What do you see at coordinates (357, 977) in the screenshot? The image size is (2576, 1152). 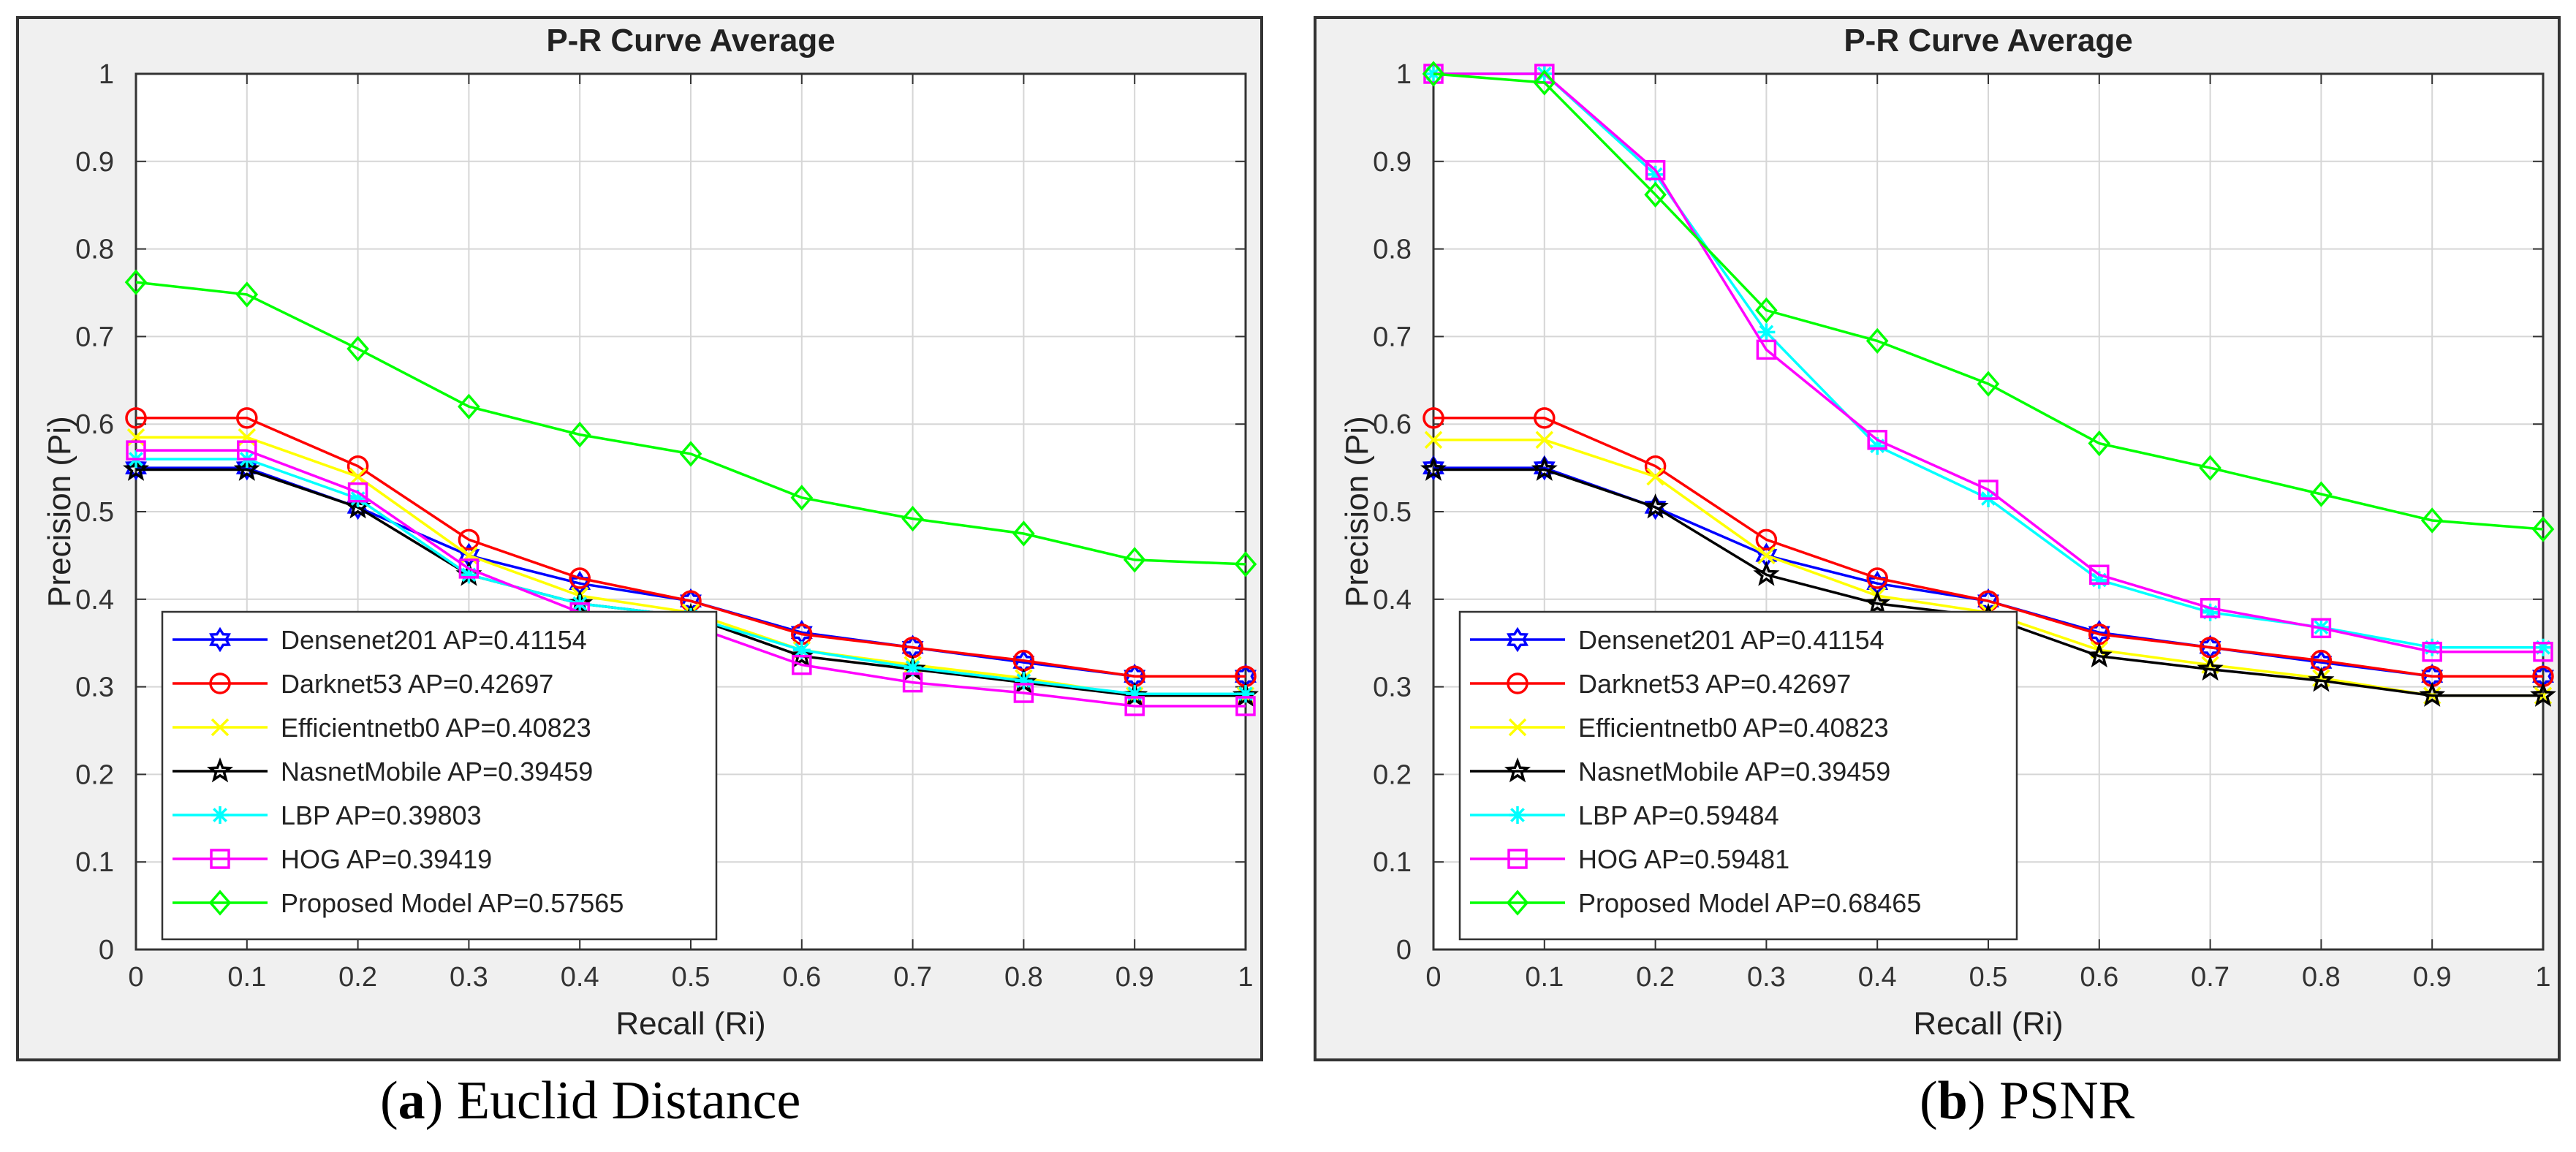 I see `x-tick-label: 0.2` at bounding box center [357, 977].